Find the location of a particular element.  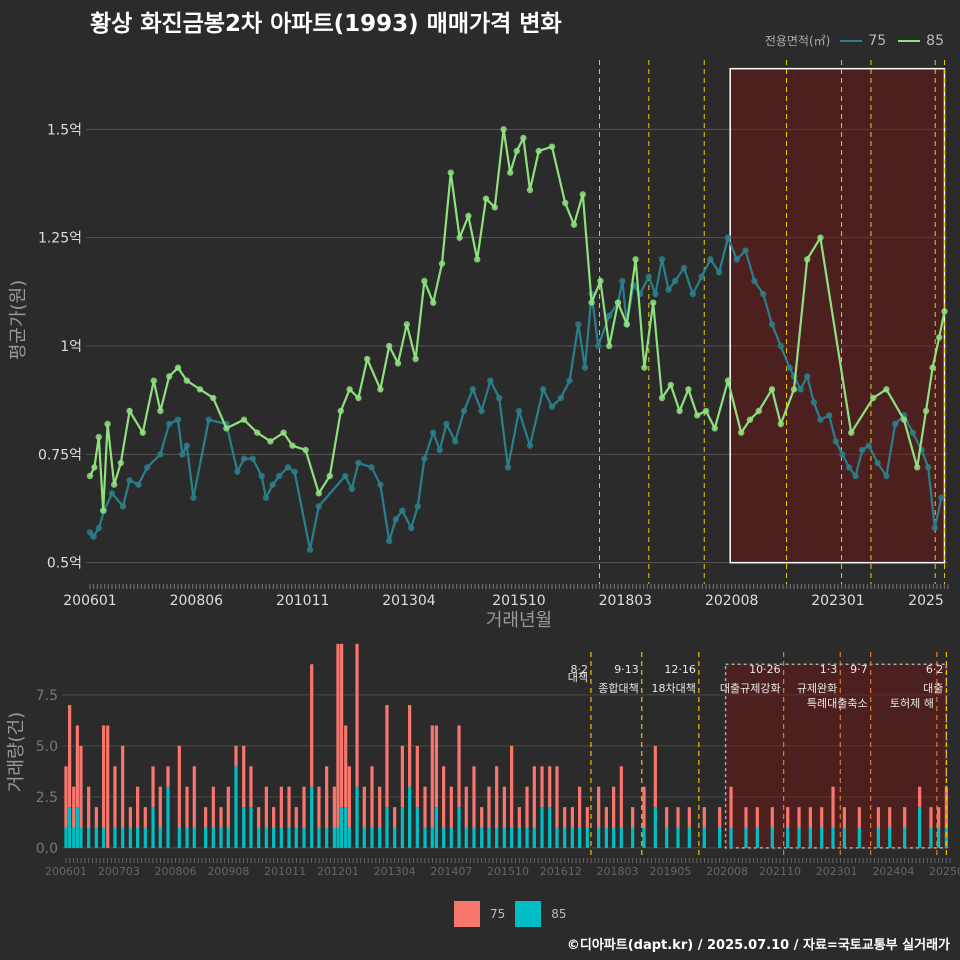

volume-x-tick-label: 202008 is located at coordinates (727, 871).